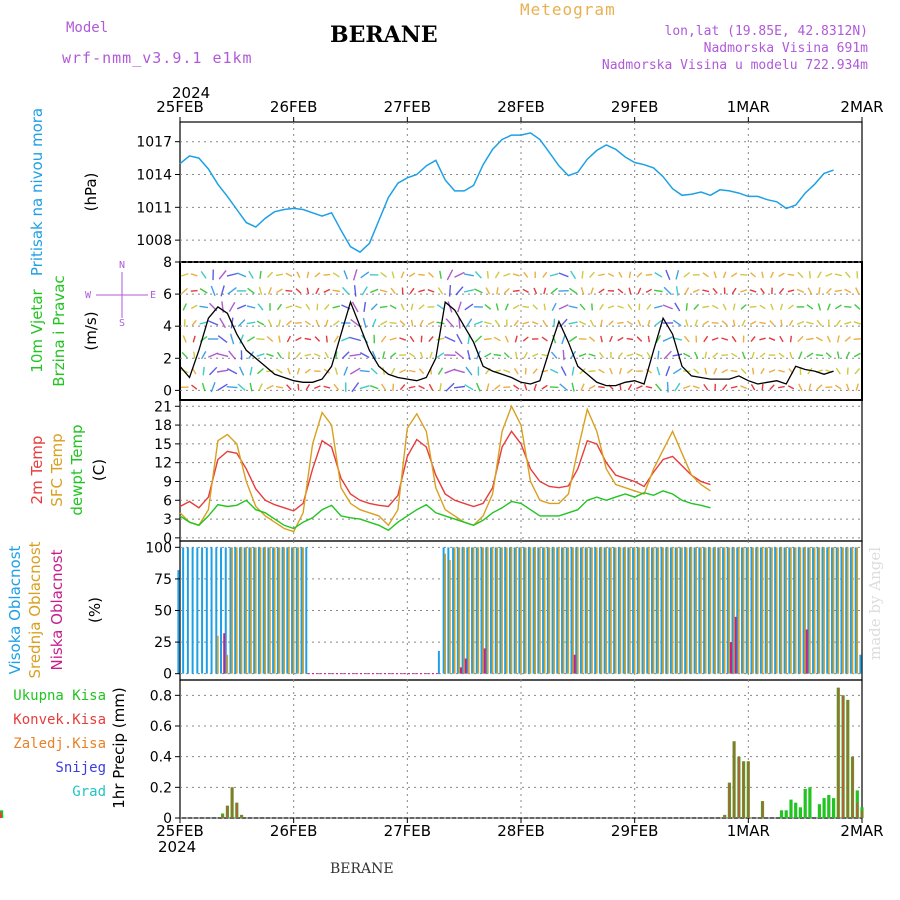 This screenshot has height=900, width=900. Describe the element at coordinates (59, 744) in the screenshot. I see `precip-legend-entry: Zaledj.Kisa` at that location.